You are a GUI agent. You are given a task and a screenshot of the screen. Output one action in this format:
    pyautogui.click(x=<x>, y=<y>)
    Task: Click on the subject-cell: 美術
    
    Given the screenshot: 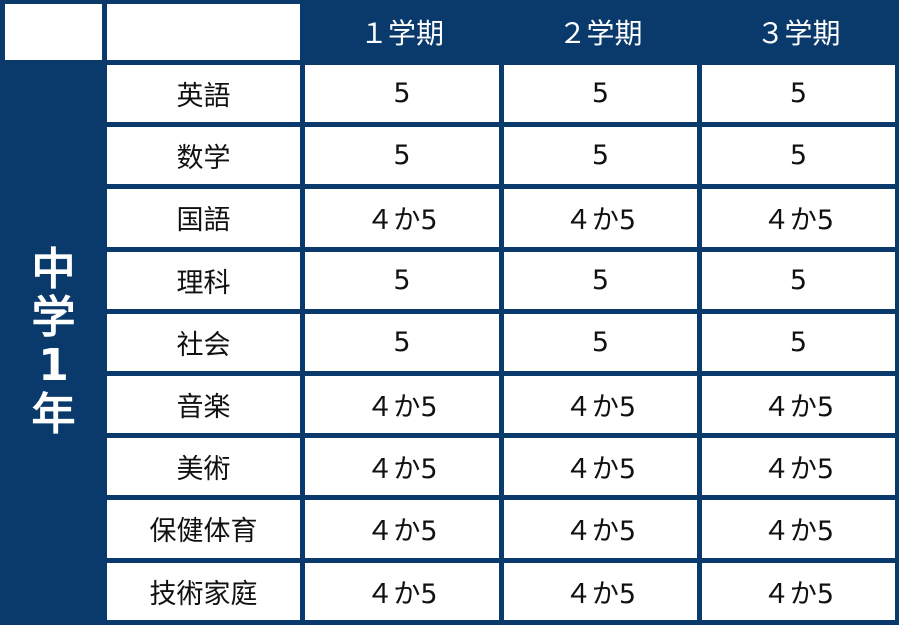 What is the action you would take?
    pyautogui.click(x=203, y=467)
    